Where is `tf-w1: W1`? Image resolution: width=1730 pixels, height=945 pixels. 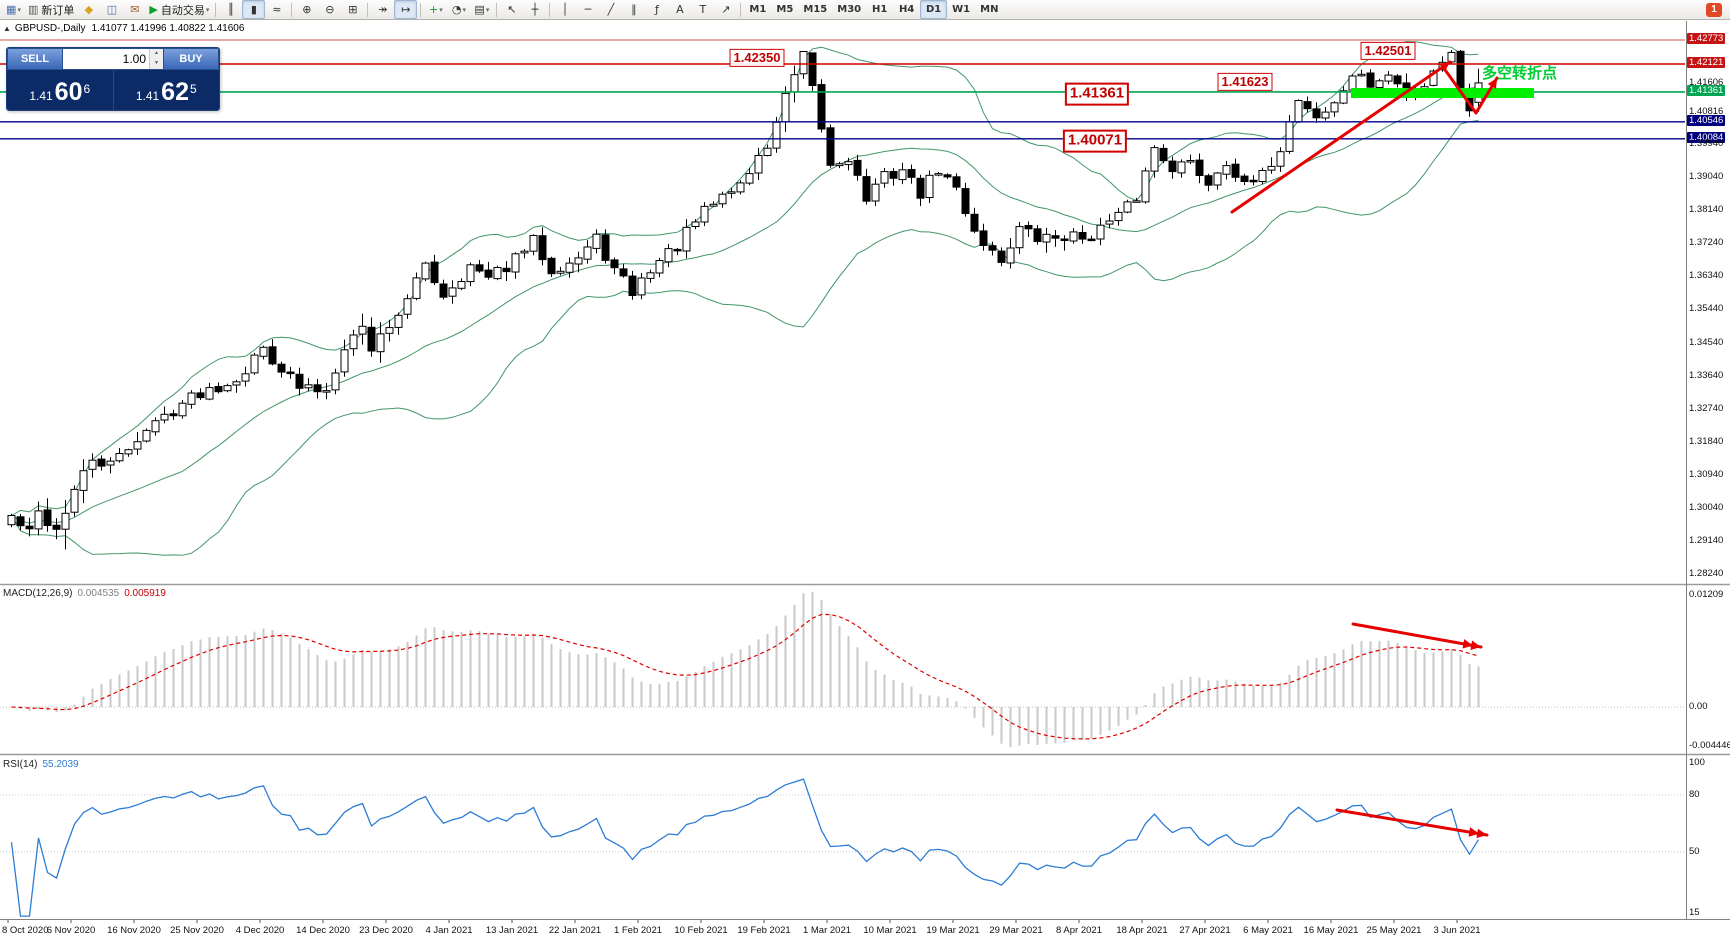
tf-w1: W1 is located at coordinates (961, 9).